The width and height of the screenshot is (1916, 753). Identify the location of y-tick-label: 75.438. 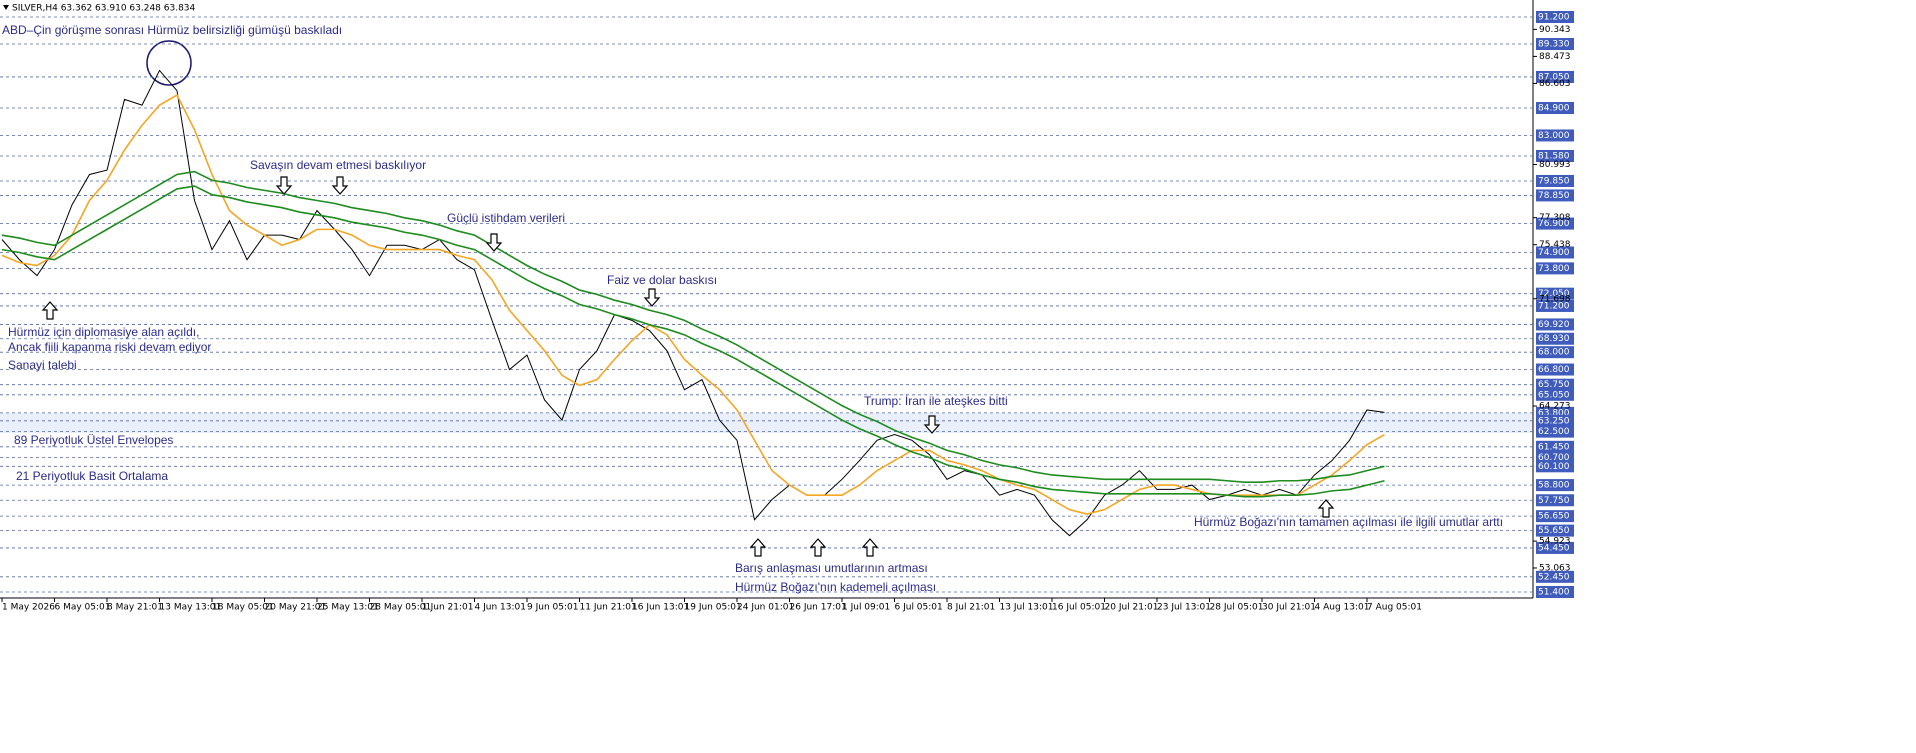
(1555, 245).